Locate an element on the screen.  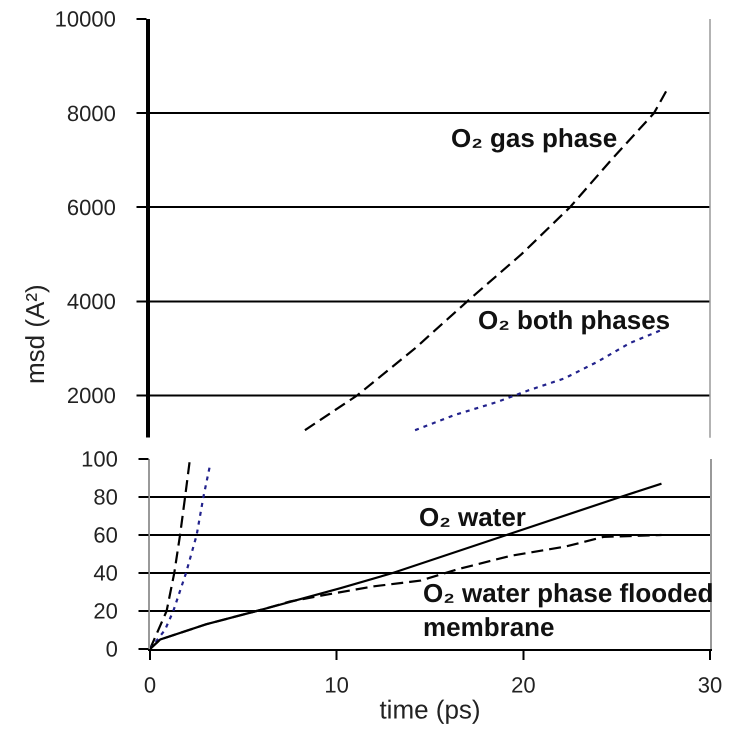
series-label: O₂ water phase flooded membrane is located at coordinates (568, 610).